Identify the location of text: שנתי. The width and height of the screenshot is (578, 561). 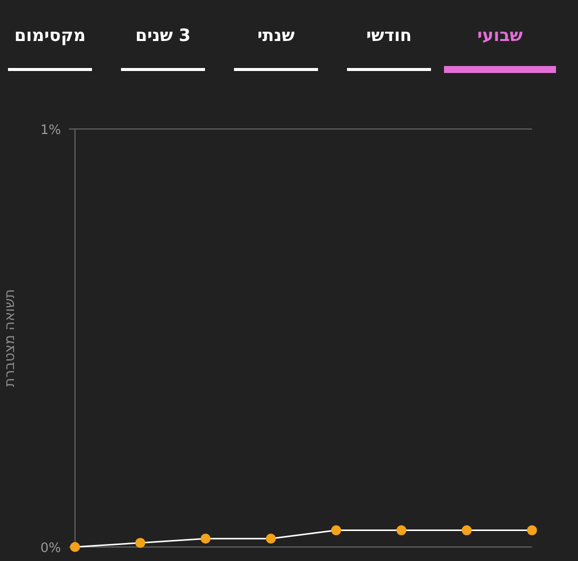
(276, 36).